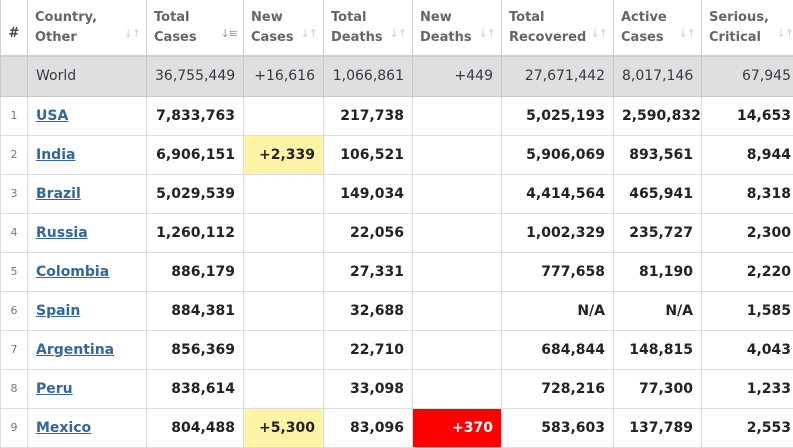 Image resolution: width=793 pixels, height=448 pixels. What do you see at coordinates (368, 28) in the screenshot?
I see `header-total-deaths: Total Deaths ↓↑` at bounding box center [368, 28].